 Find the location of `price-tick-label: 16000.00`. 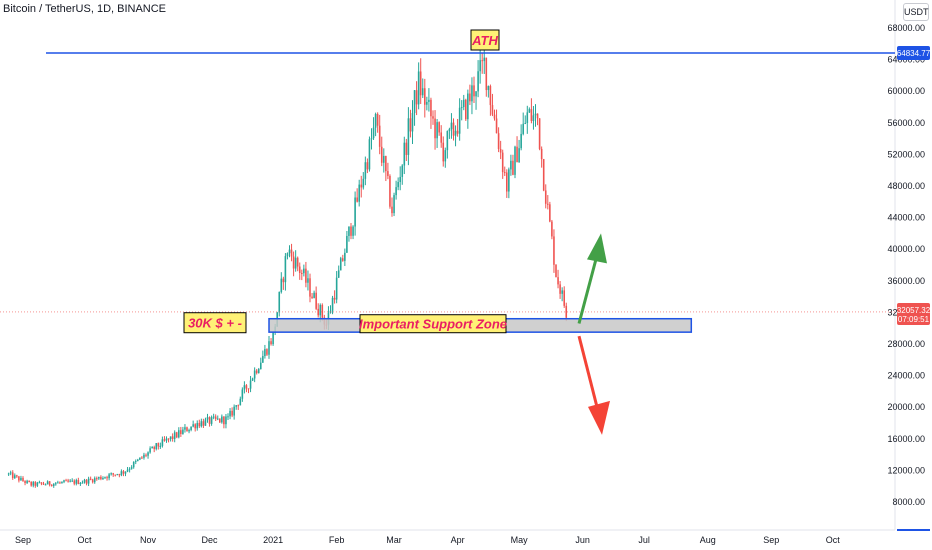

price-tick-label: 16000.00 is located at coordinates (906, 439).